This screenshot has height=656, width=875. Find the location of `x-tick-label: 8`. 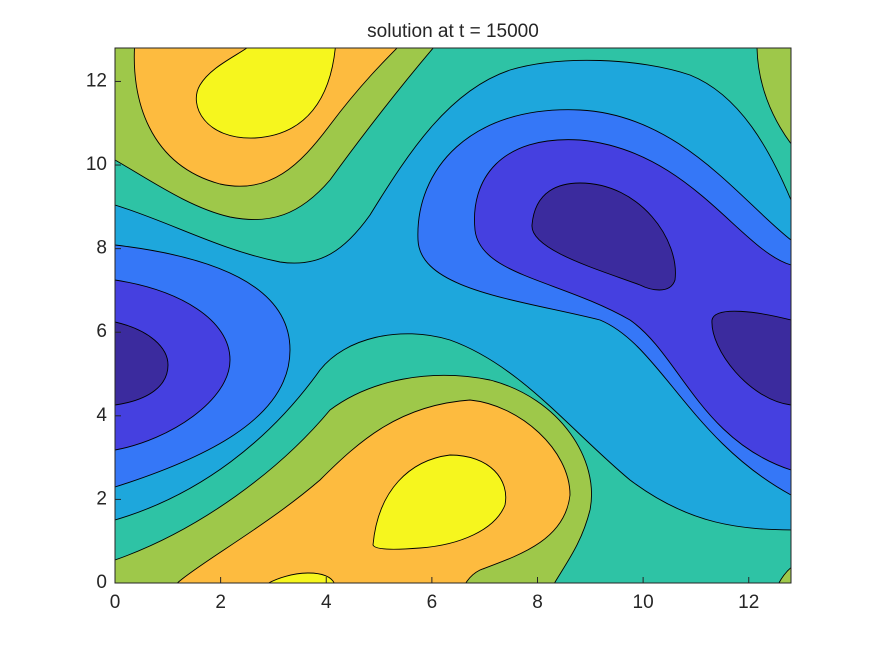

x-tick-label: 8 is located at coordinates (537, 602).